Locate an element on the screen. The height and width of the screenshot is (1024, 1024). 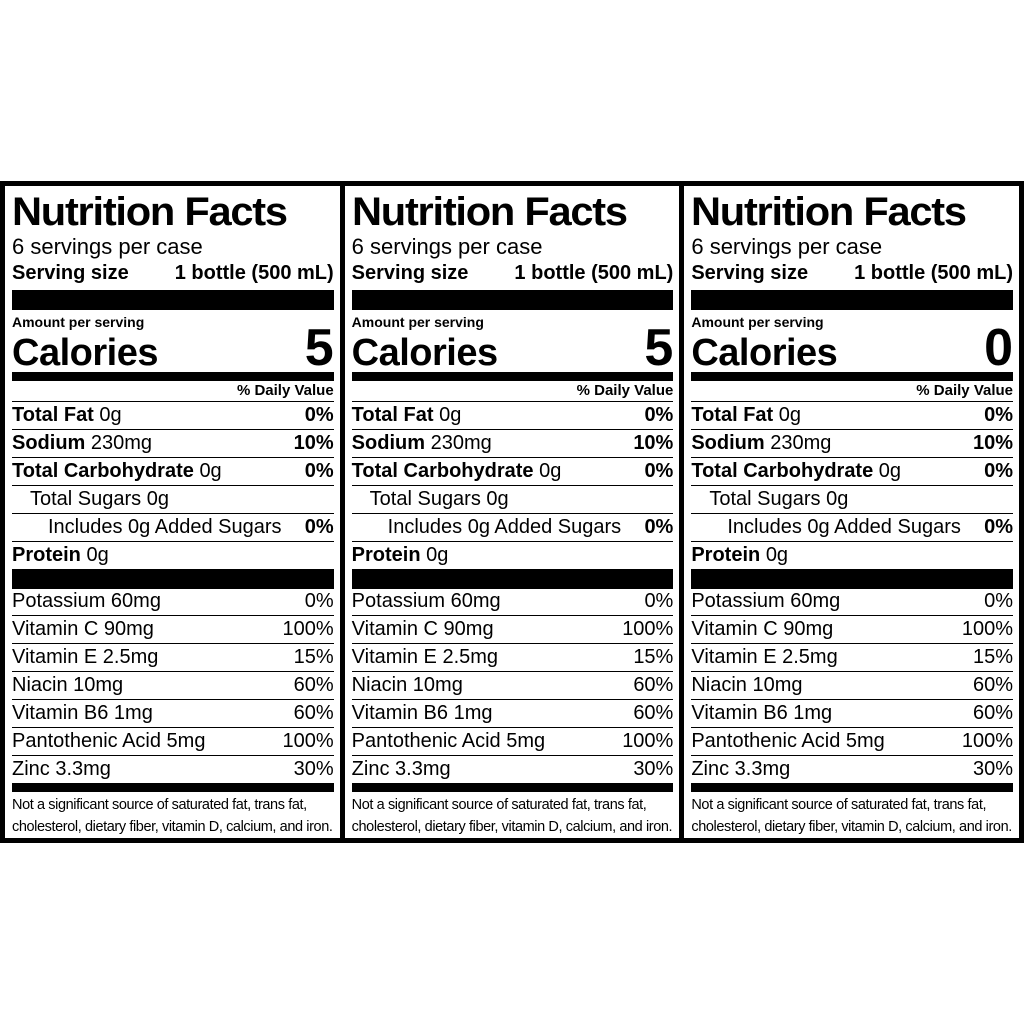
calories-row: Calories 0 is located at coordinates (852, 347).